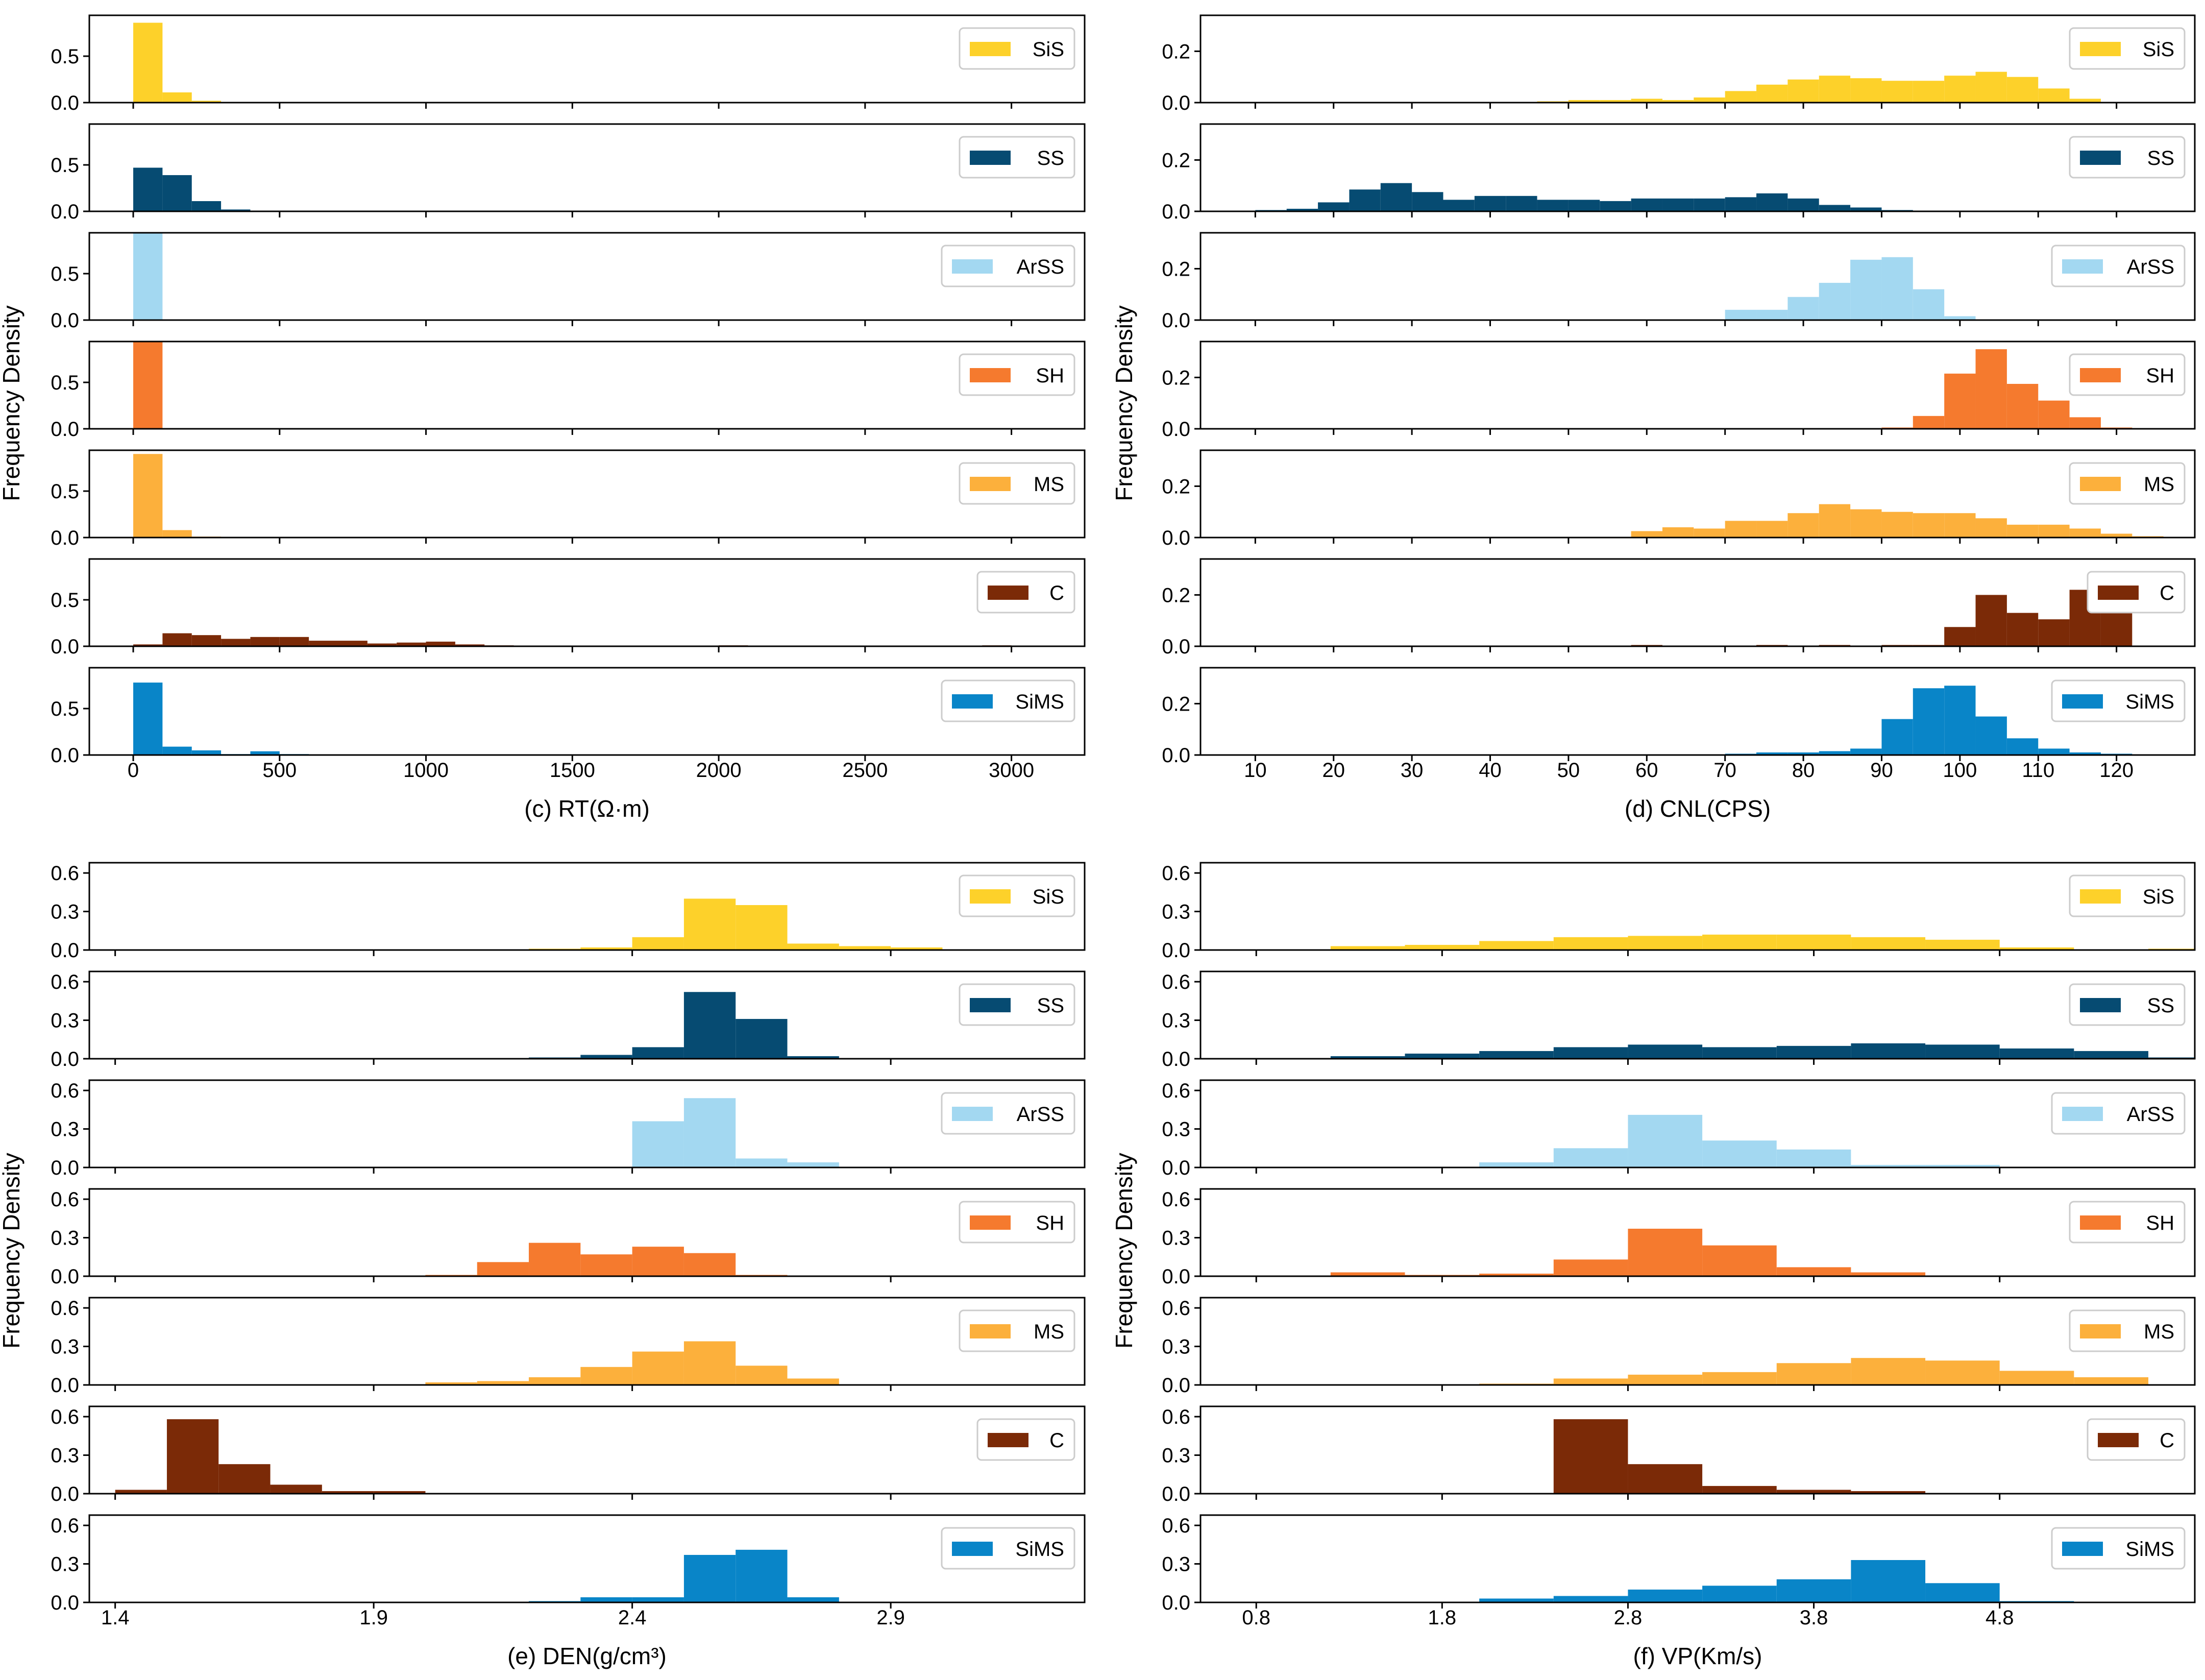  Describe the element at coordinates (568, 64) in the screenshot. I see `panel-c-SiS: 0.0 0.5 SiS` at that location.